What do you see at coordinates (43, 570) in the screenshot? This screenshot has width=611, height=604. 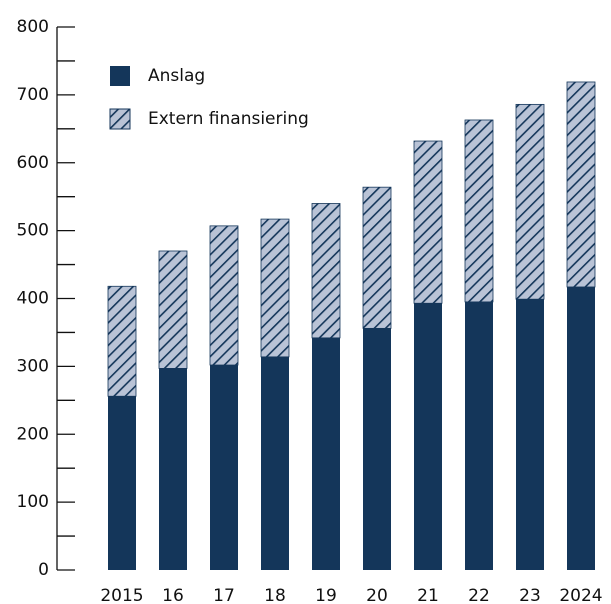 I see `y-tick-label: 0` at bounding box center [43, 570].